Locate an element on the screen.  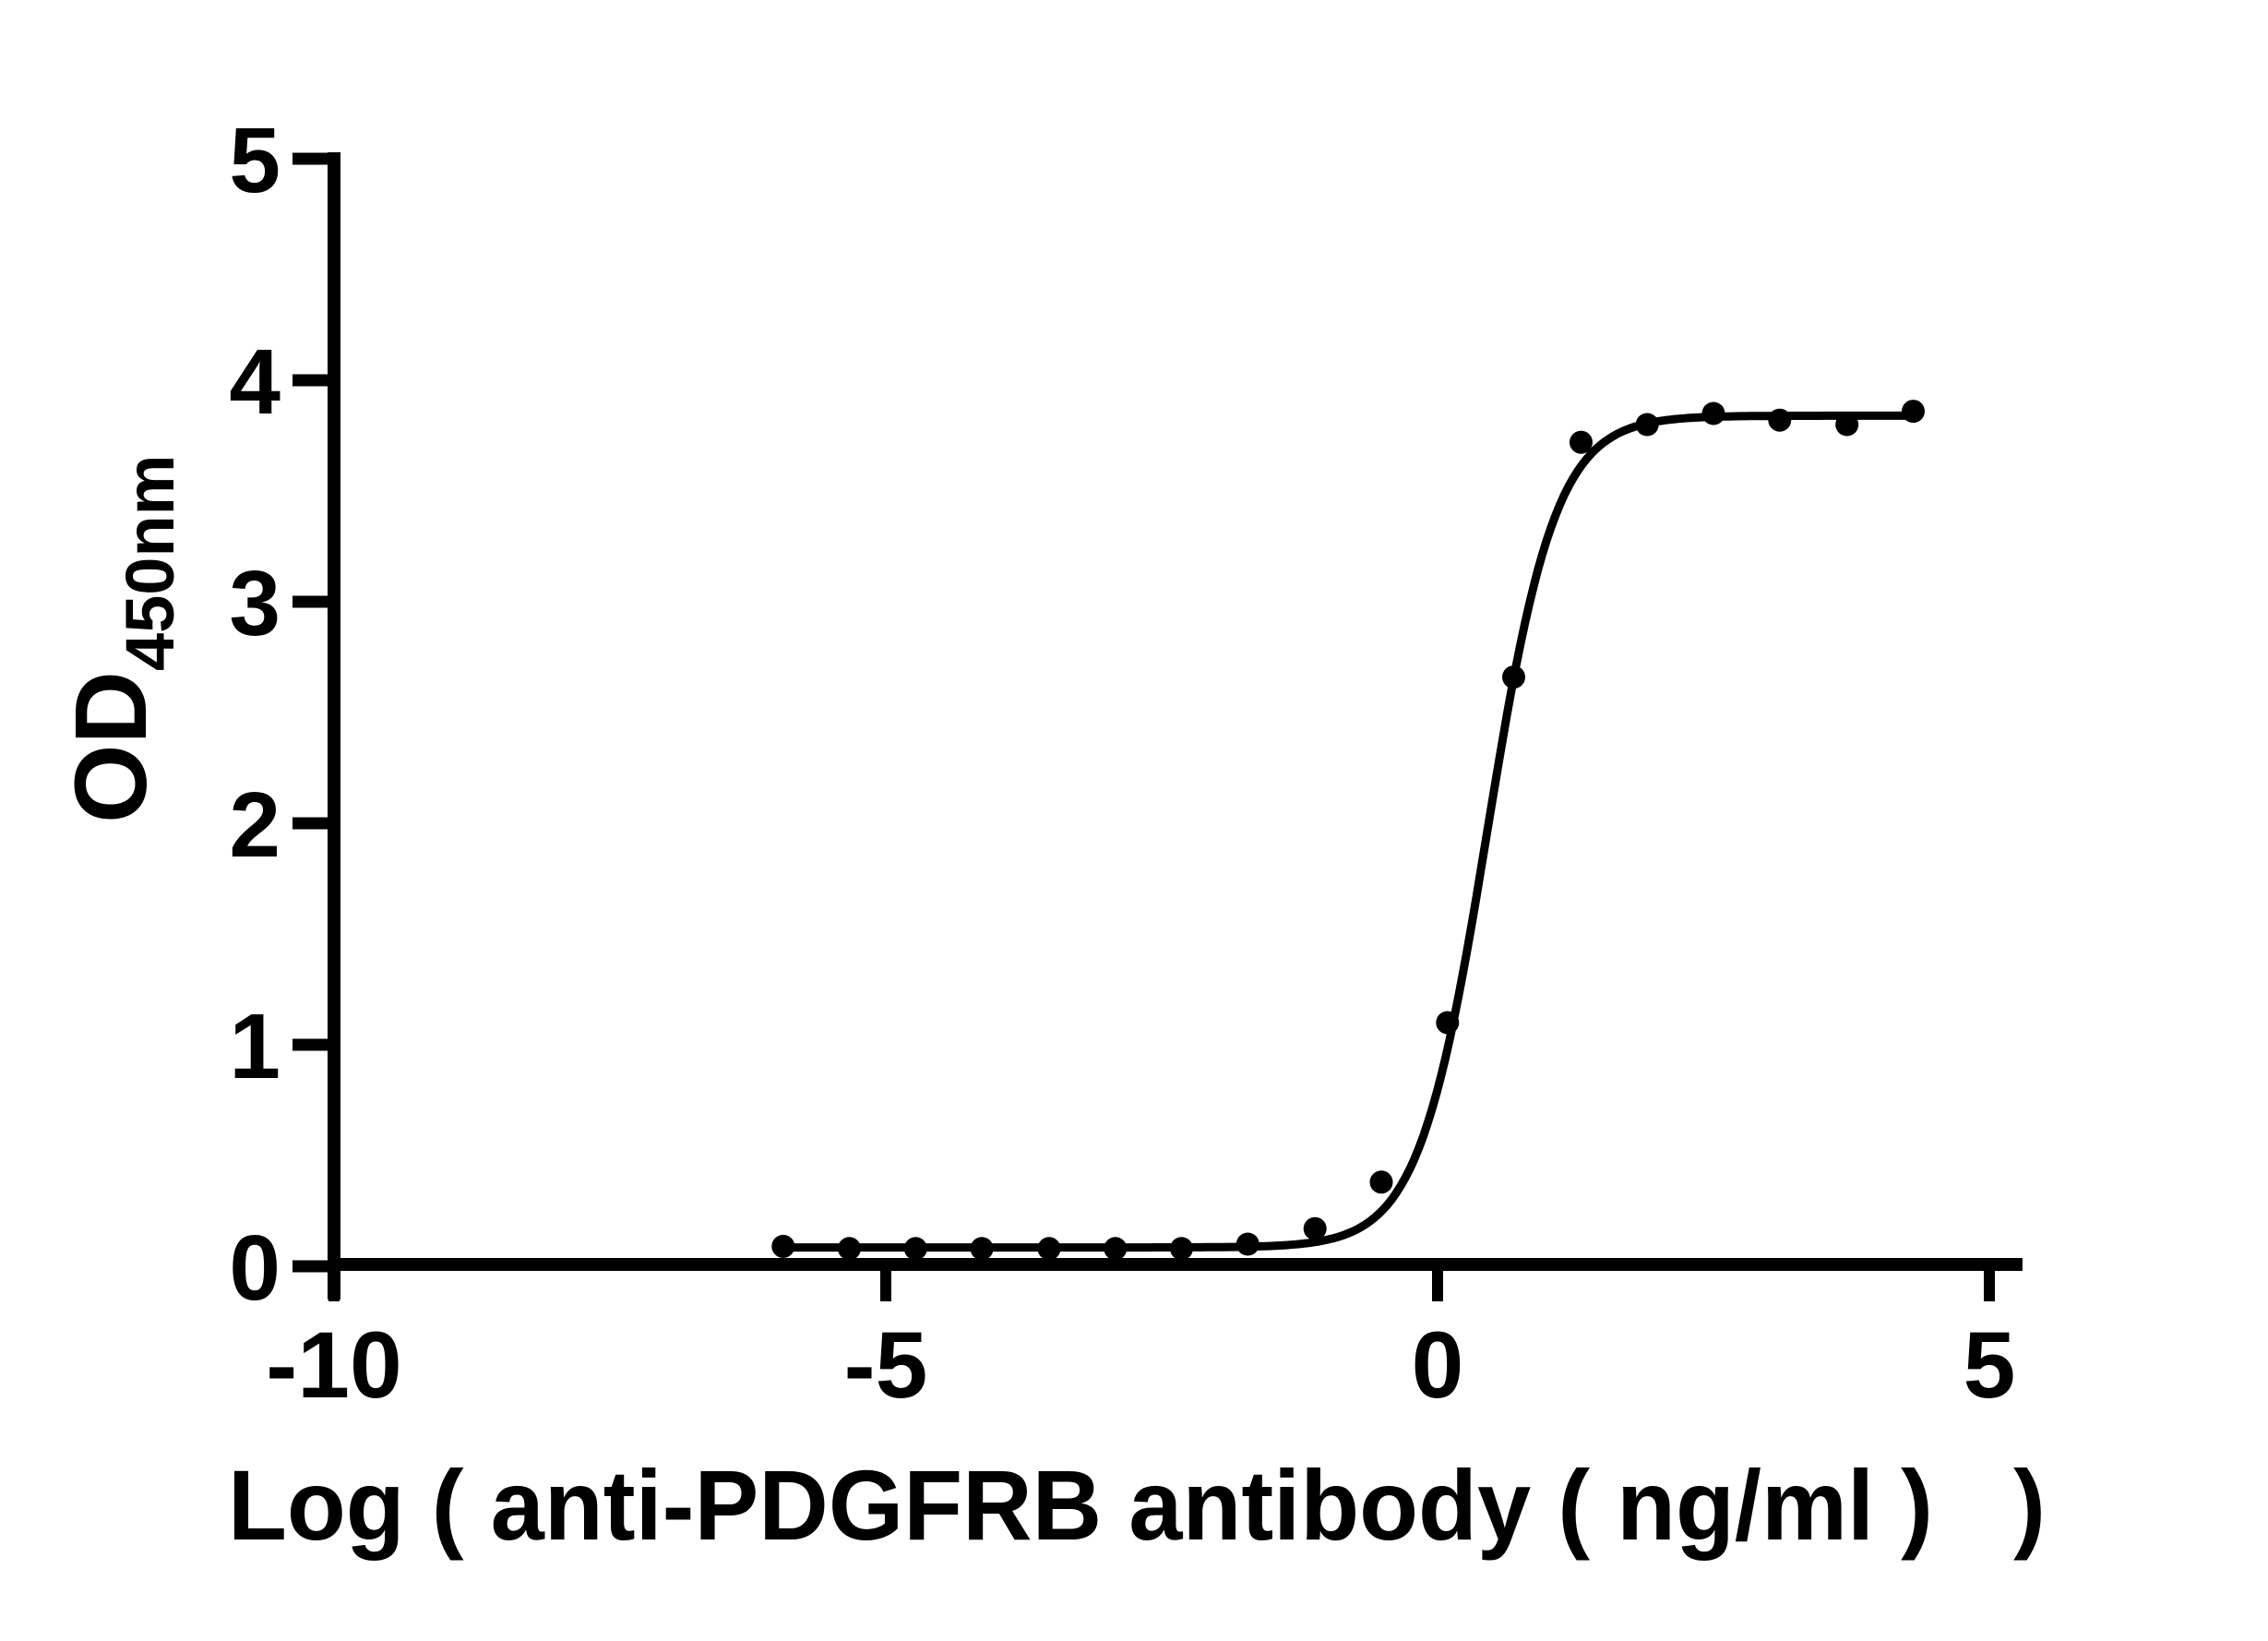
x-tick-label: 0 is located at coordinates (1438, 1365).